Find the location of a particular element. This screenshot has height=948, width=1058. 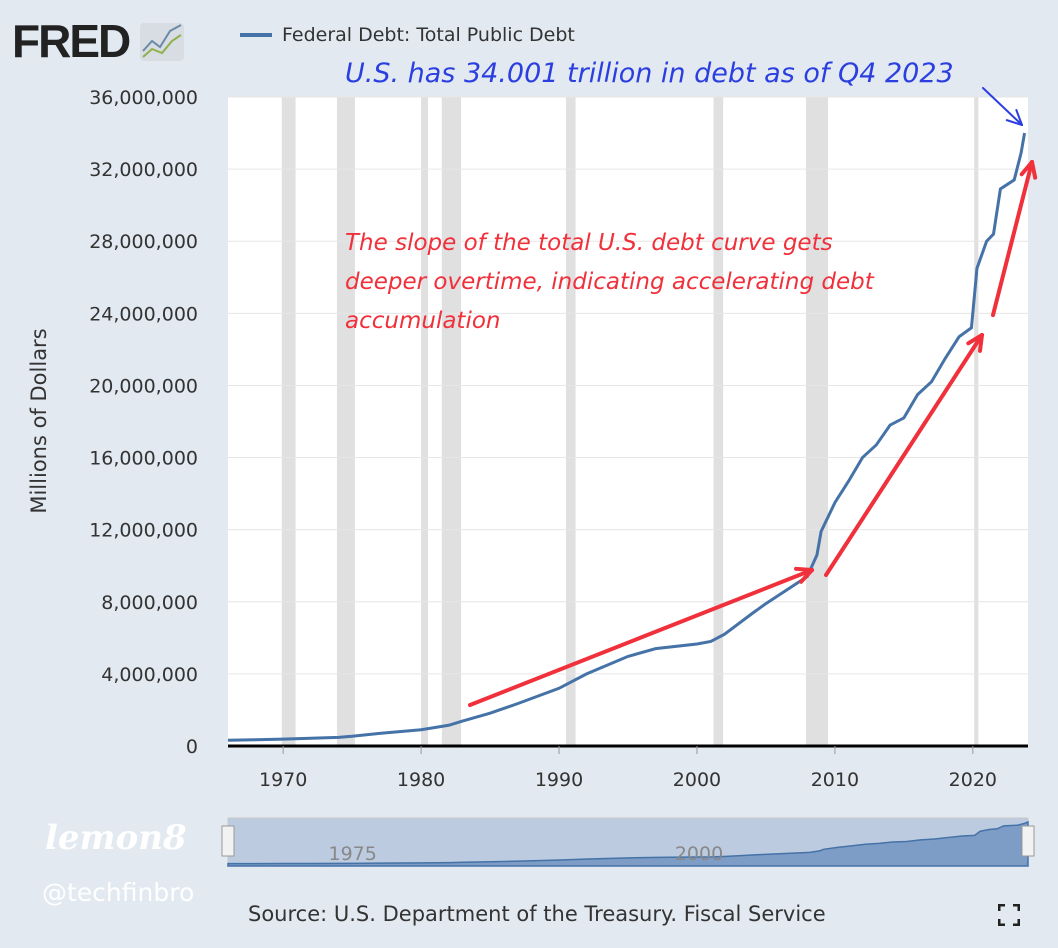

watermark-brand: lemon8 is located at coordinates (116, 838).